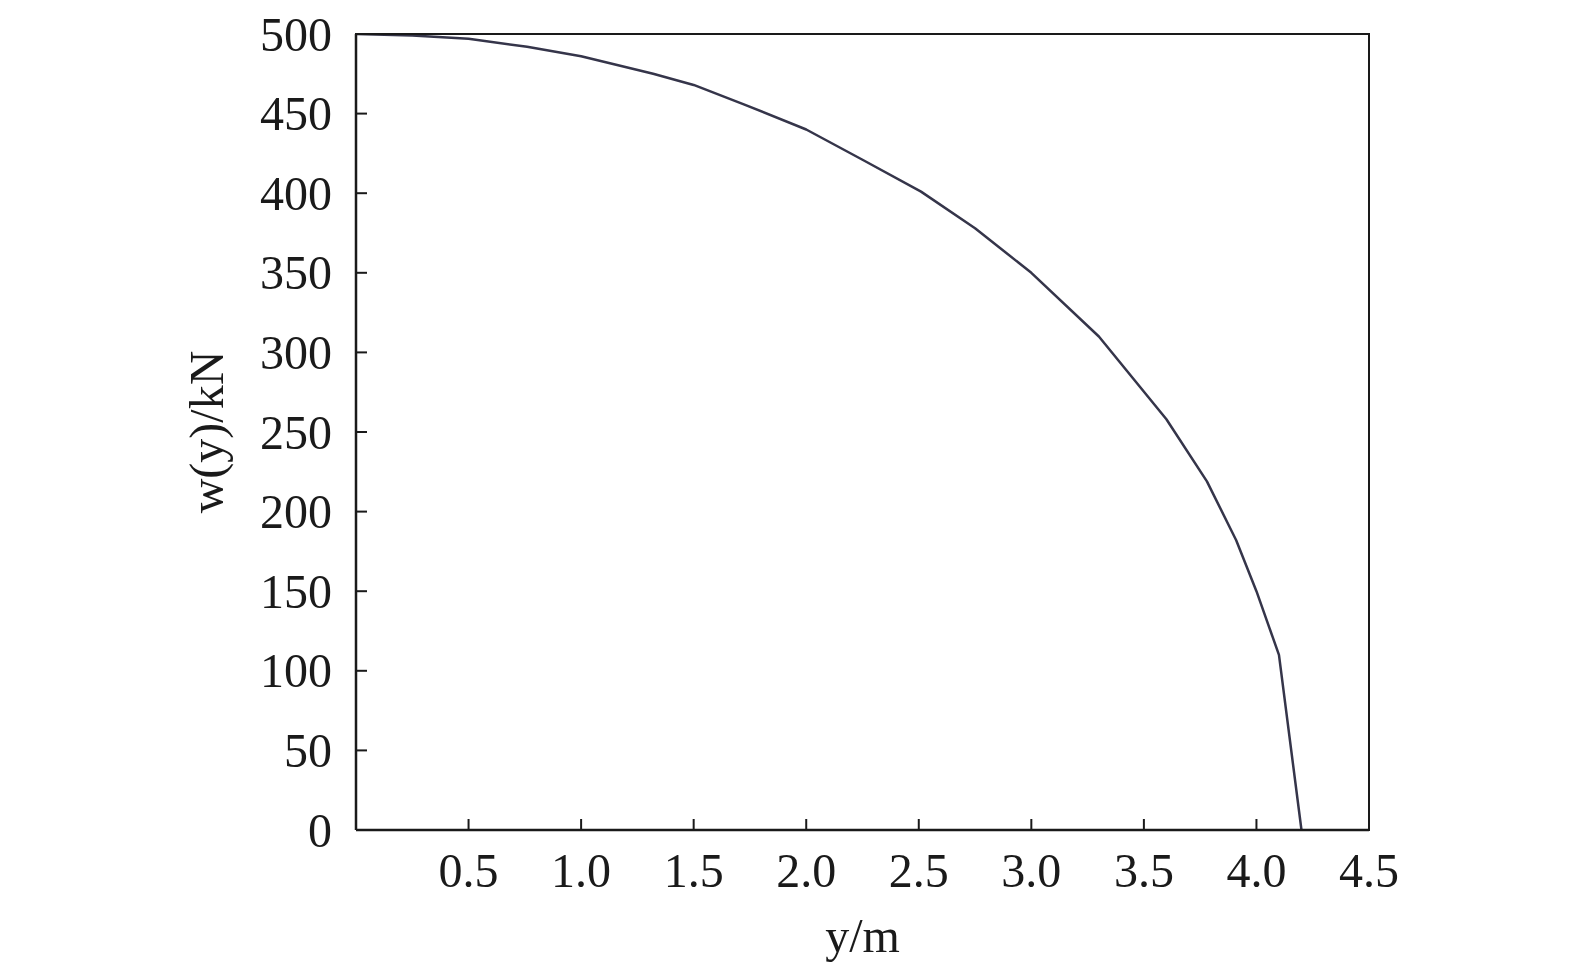 This screenshot has width=1575, height=970. What do you see at coordinates (296, 273) in the screenshot?
I see `y-tick-label: 350` at bounding box center [296, 273].